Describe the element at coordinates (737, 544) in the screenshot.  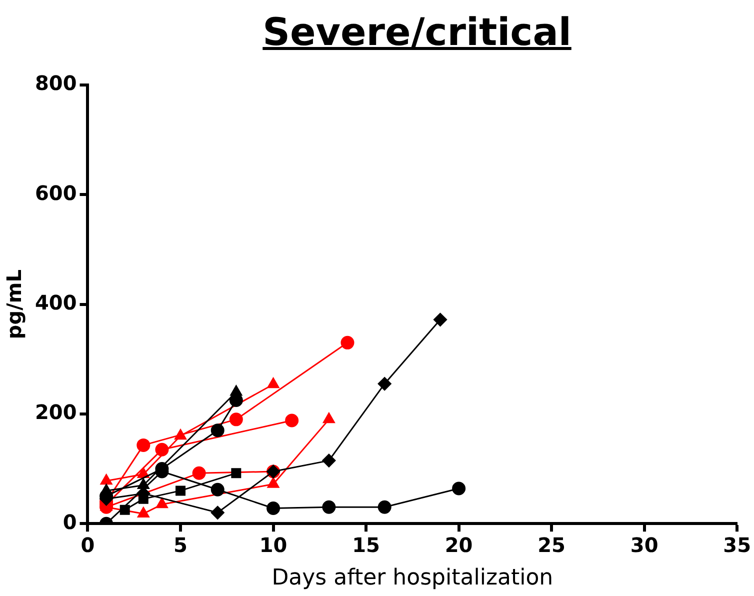
I see `x-tick-label: 35` at that location.